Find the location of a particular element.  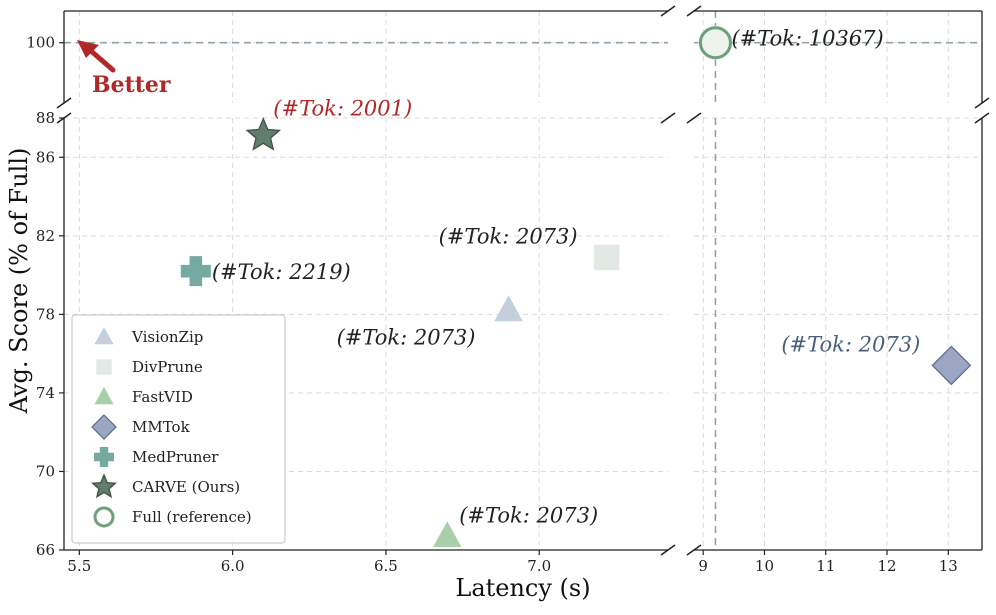

legend-frame is located at coordinates (178, 429).